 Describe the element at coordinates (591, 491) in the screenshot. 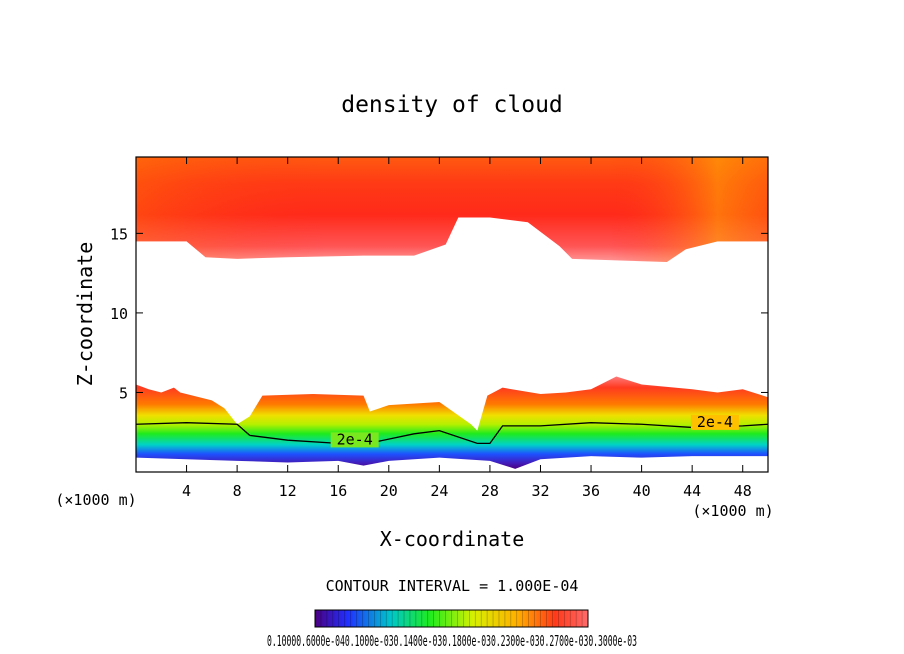

I see `x-tick-label: 36` at that location.